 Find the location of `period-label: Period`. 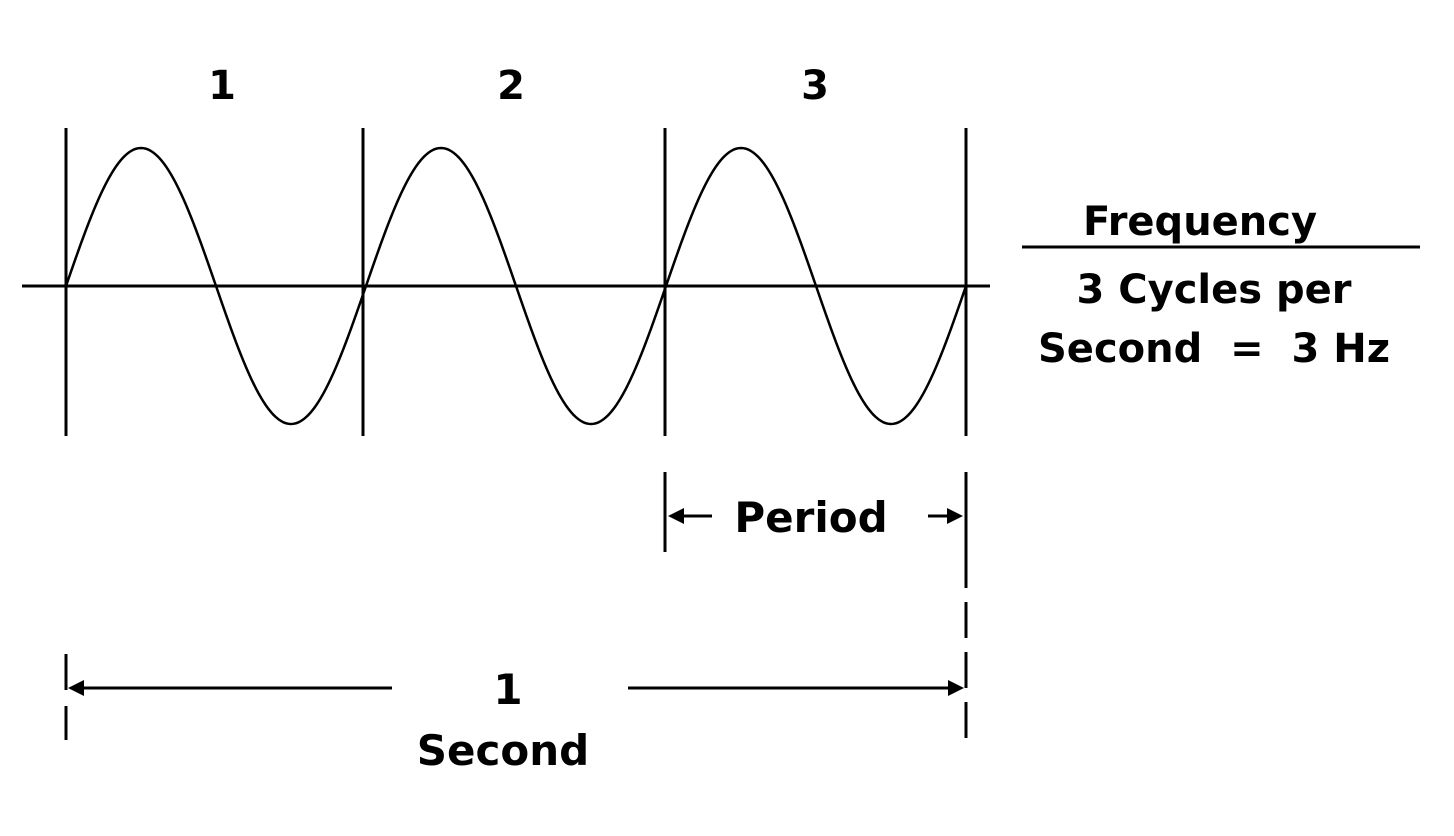

period-label: Period is located at coordinates (810, 517).